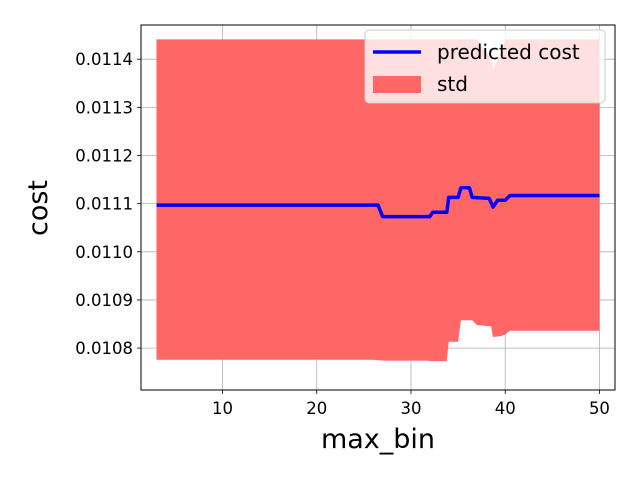 This screenshot has height=480, width=640. I want to click on x-tick-label: 40, so click(505, 408).